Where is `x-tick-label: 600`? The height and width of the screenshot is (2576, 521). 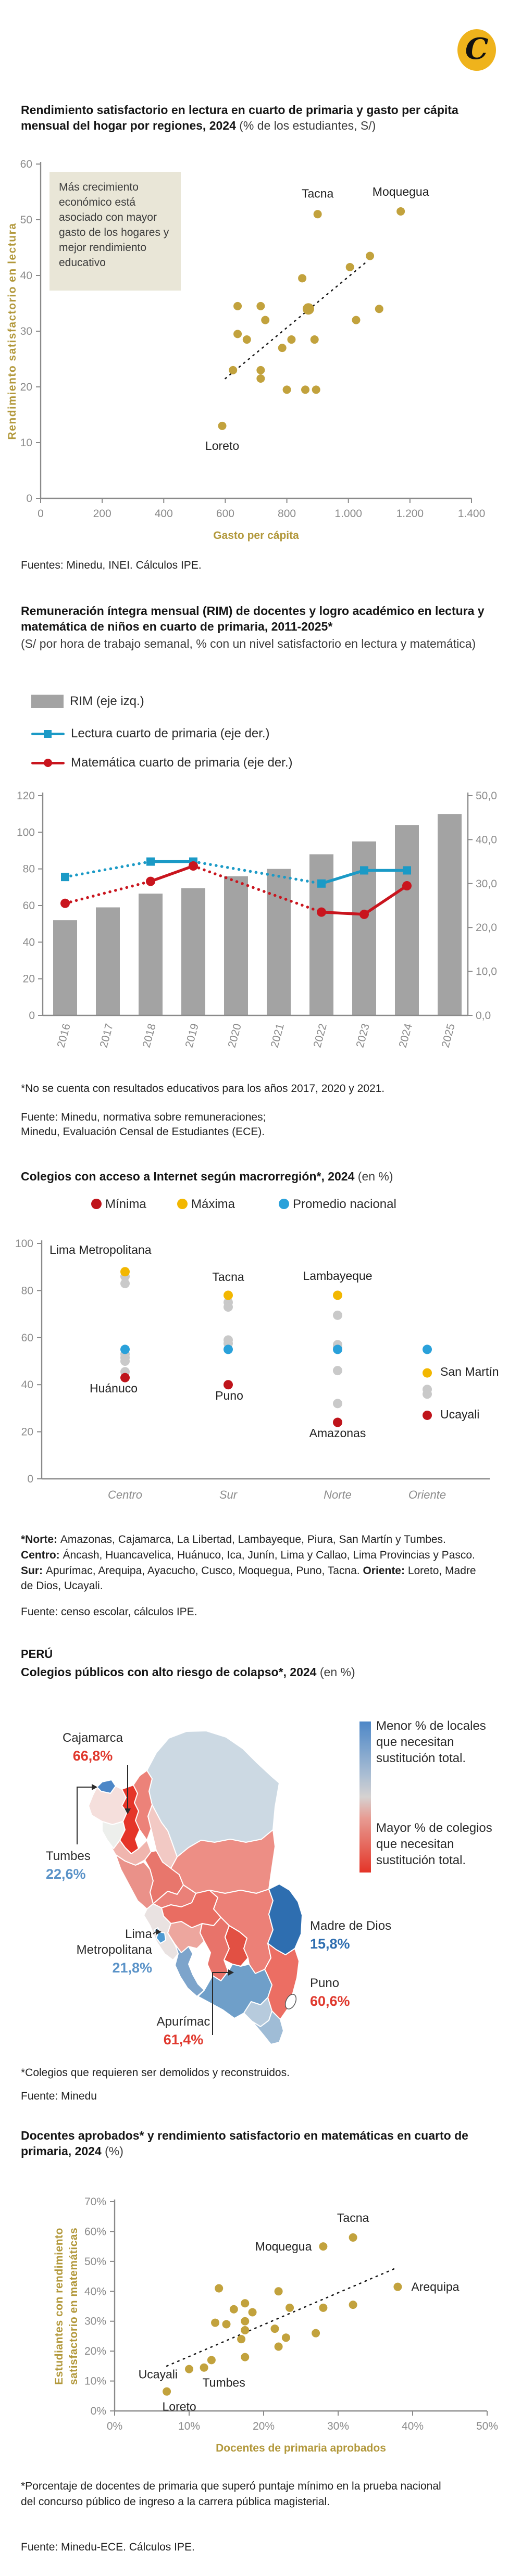 x-tick-label: 600 is located at coordinates (225, 514).